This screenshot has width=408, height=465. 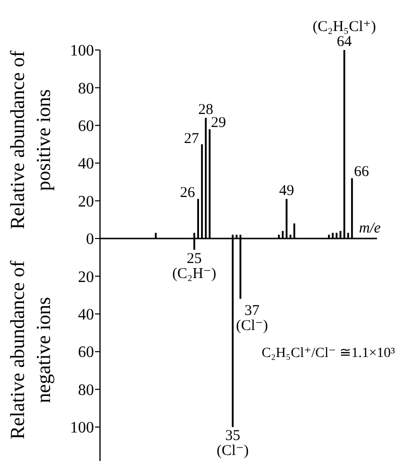 What do you see at coordinates (344, 34) in the screenshot?
I see `annotation: (C₂H₅Cl⁺) 64` at bounding box center [344, 34].